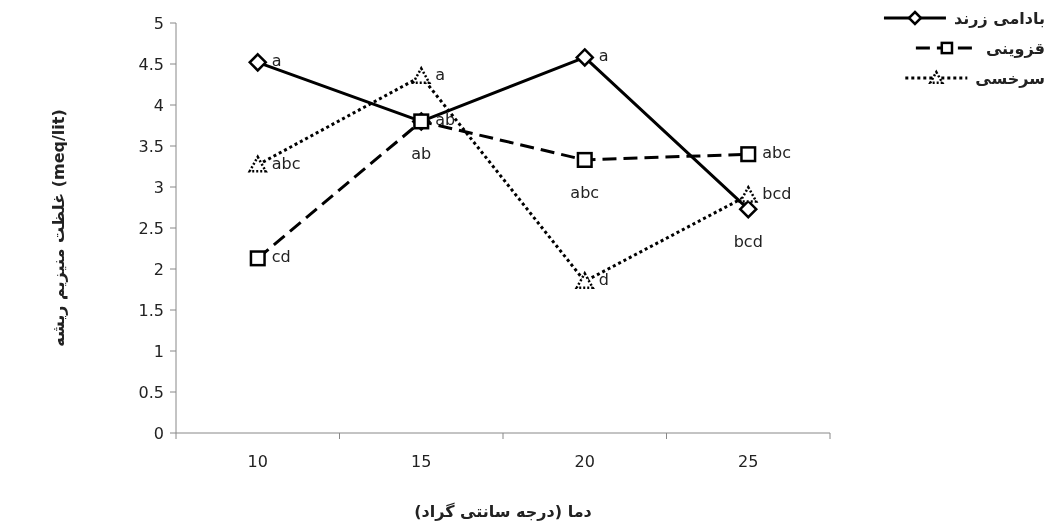 This screenshot has width=1053, height=527. I want to click on y-tick-label: 0.5, so click(151, 392).